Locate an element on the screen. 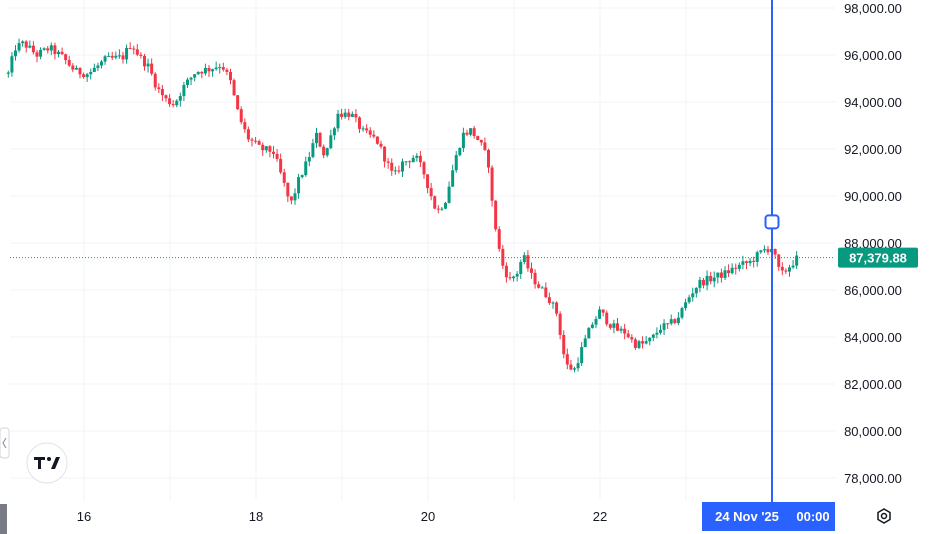 The width and height of the screenshot is (929, 534). y-tick-label: 96,000.00 is located at coordinates (873, 55).